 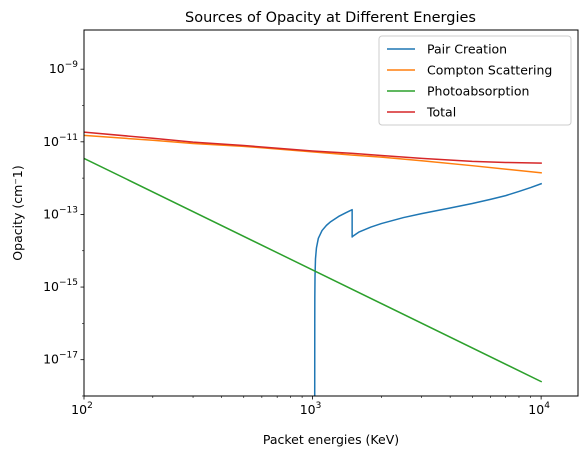 What do you see at coordinates (68, 138) in the screenshot?
I see `y-tick-label-exponent: −11` at bounding box center [68, 138].